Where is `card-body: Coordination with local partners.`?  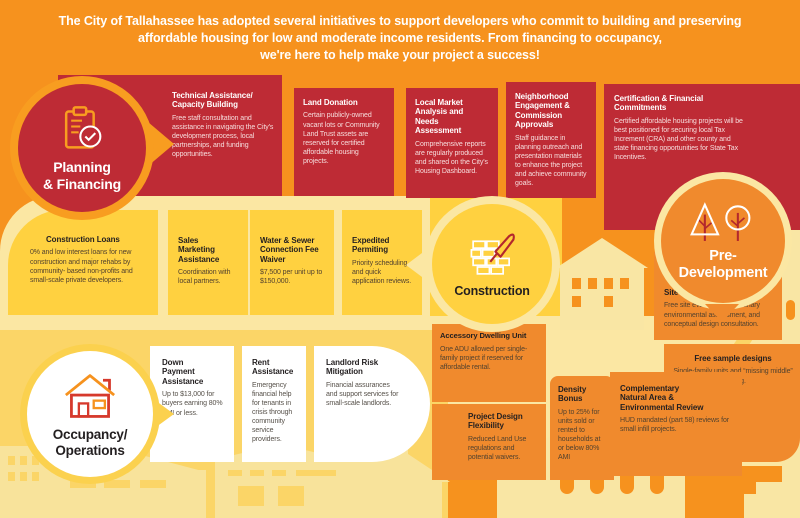
card-body: Coordination with local partners. is located at coordinates (204, 277).